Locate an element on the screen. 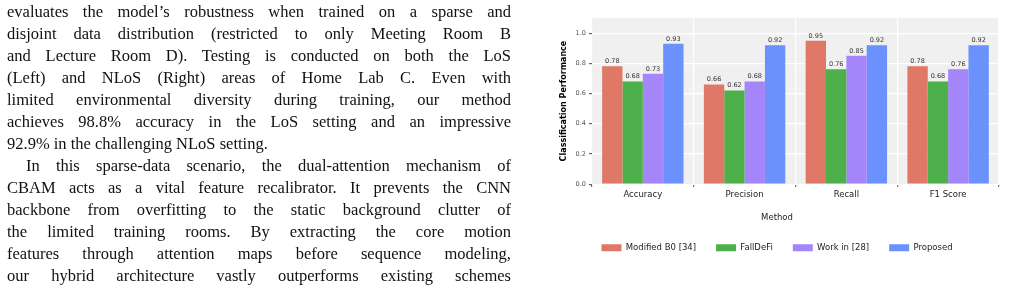 This screenshot has width=1009, height=292. text: backbone from overfitting to the static background clutter of is located at coordinates (259, 210).